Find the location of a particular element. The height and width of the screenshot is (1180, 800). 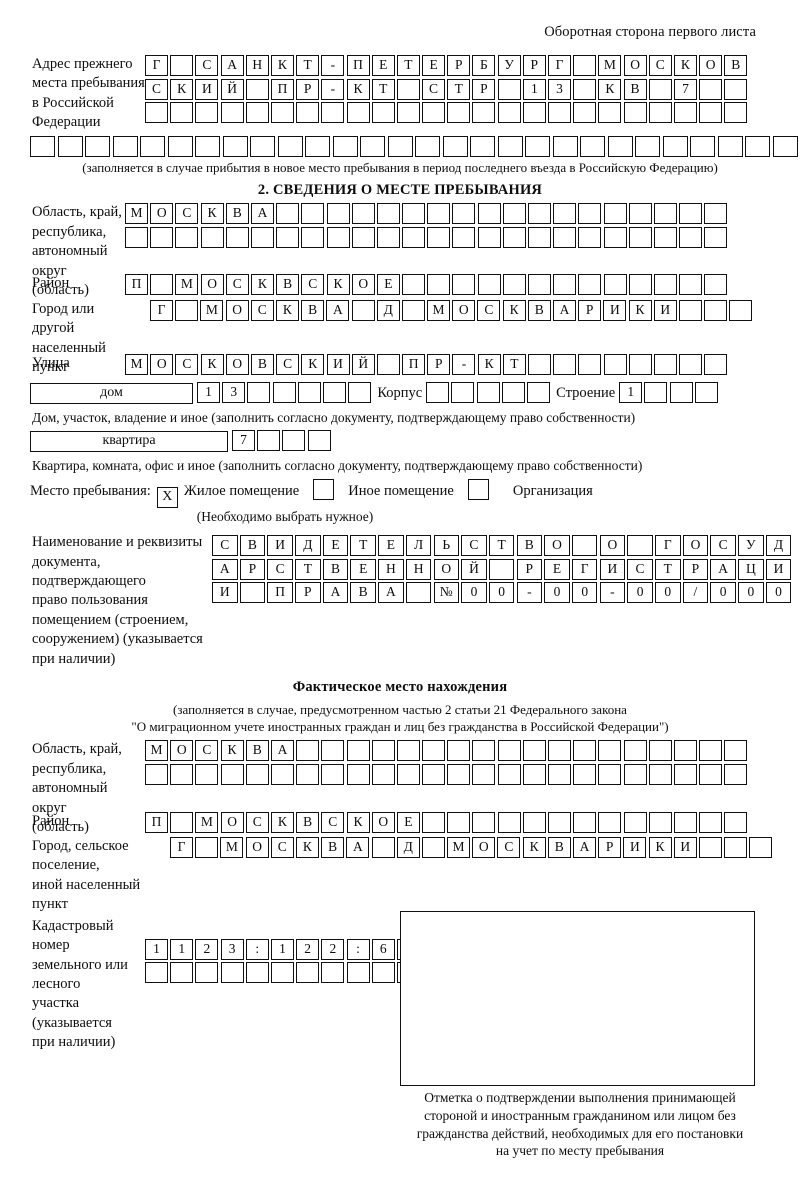

form-cell: Г is located at coordinates (156, 65).